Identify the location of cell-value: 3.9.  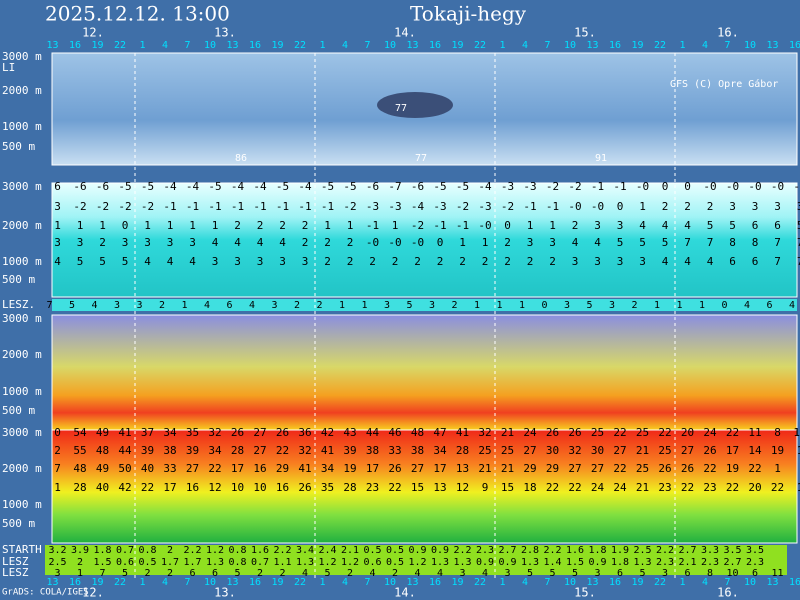
(80, 550).